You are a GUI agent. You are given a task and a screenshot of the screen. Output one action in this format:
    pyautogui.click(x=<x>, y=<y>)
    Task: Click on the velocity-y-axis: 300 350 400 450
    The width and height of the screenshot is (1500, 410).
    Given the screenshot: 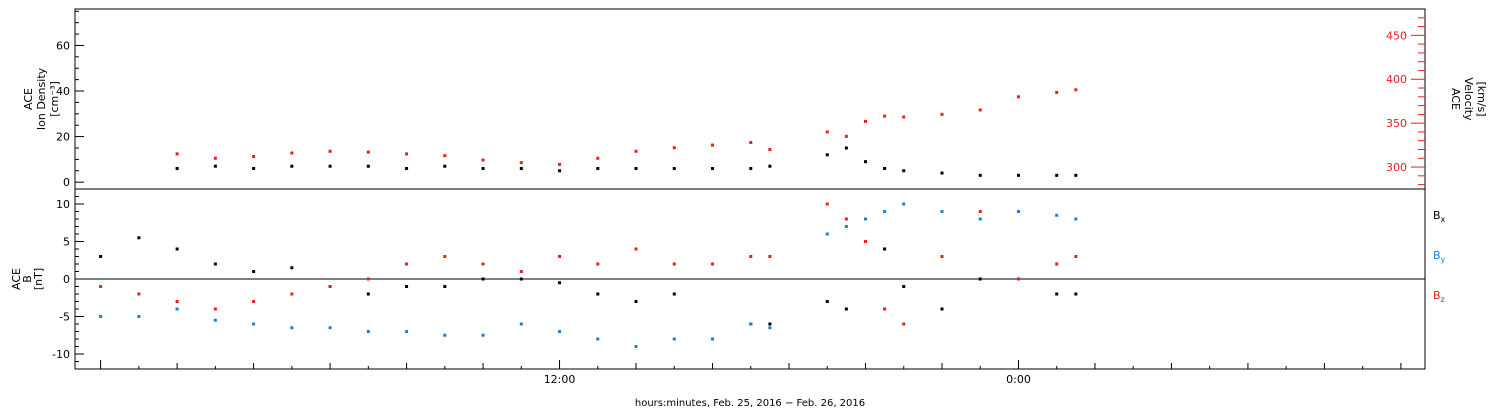 What is the action you would take?
    pyautogui.click(x=1405, y=101)
    